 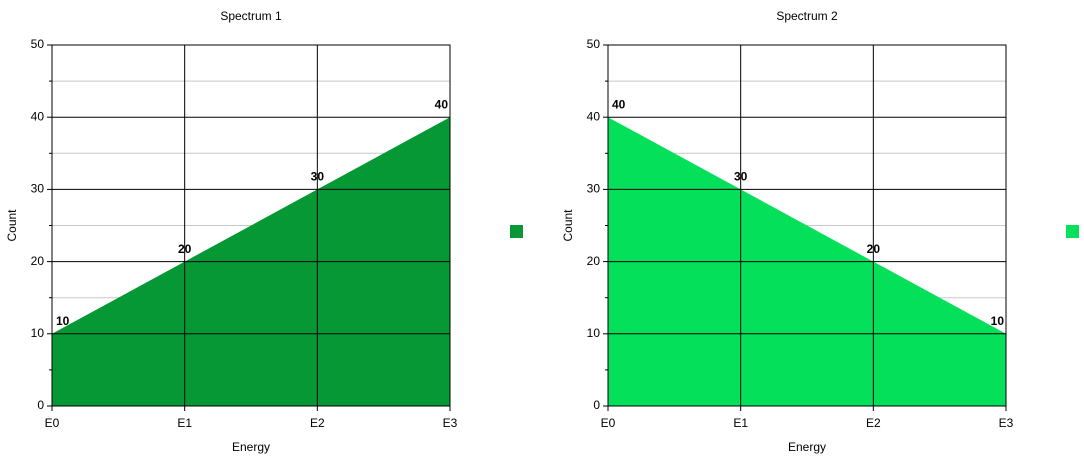 I want to click on chart-title: Spectrum 1, so click(x=251, y=16).